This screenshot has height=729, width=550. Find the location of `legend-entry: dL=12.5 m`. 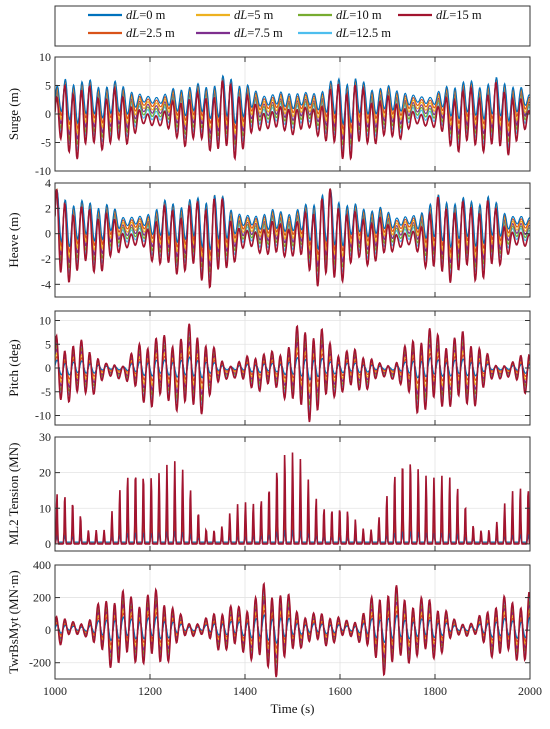

legend-entry: dL=12.5 m is located at coordinates (344, 33).